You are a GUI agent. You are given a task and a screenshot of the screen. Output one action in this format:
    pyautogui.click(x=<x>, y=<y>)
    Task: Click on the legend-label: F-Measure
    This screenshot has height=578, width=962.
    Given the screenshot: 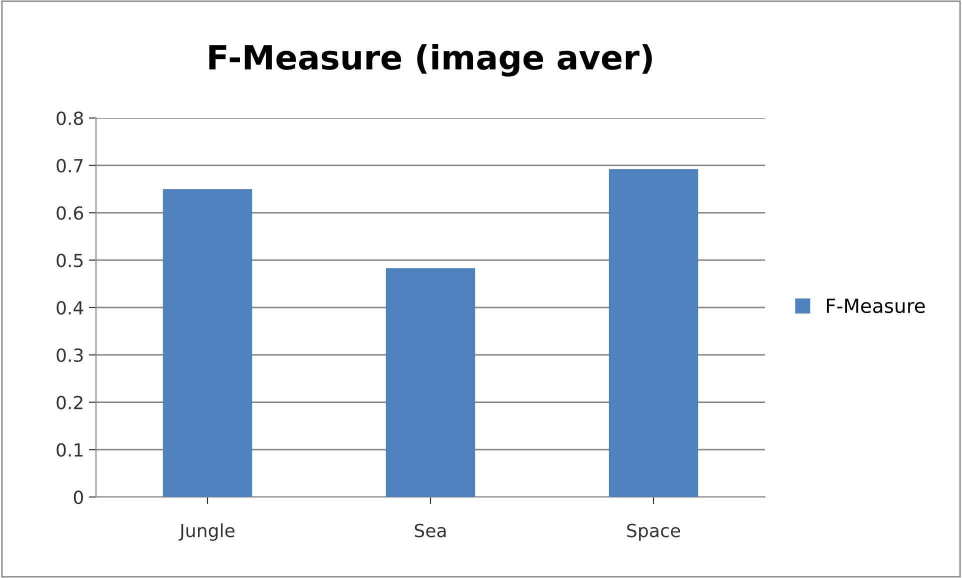 What is the action you would take?
    pyautogui.click(x=875, y=306)
    